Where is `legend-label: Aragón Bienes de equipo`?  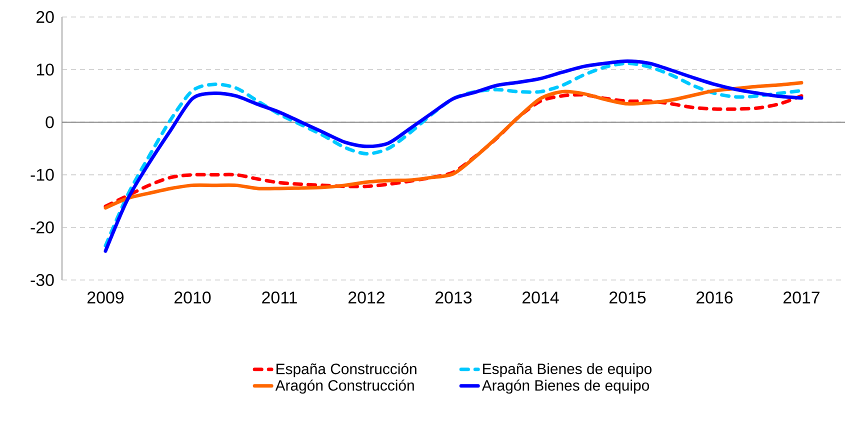 legend-label: Aragón Bienes de equipo is located at coordinates (566, 387).